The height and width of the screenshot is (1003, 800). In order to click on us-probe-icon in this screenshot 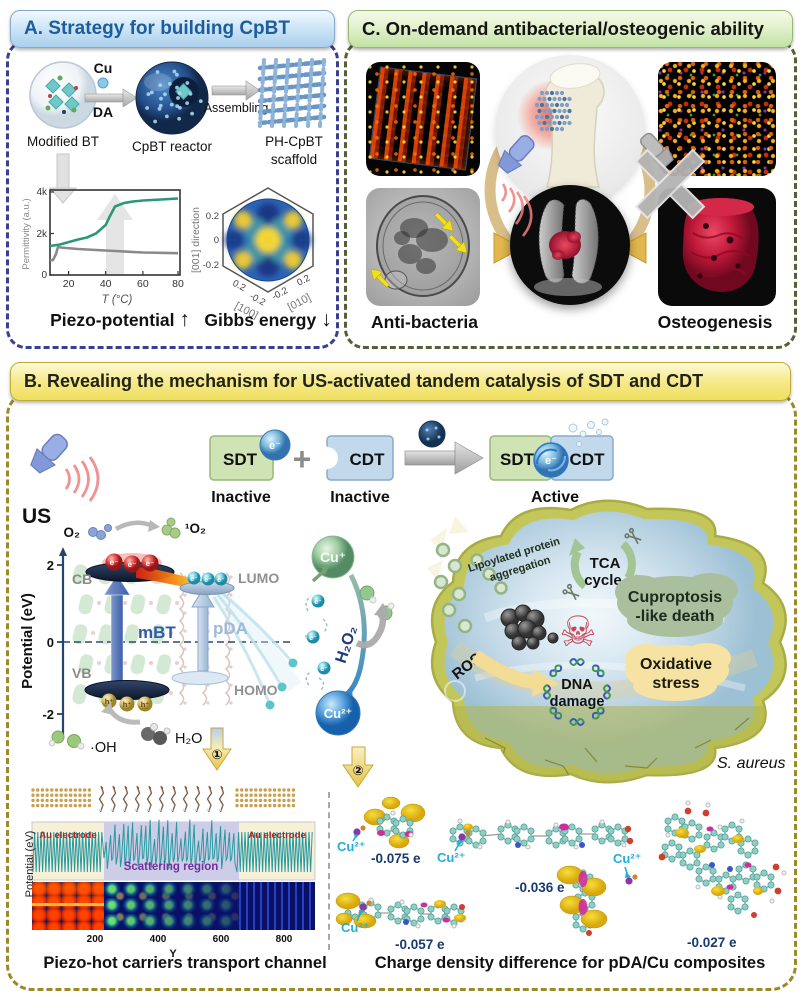, I will do `click(65, 467)`.